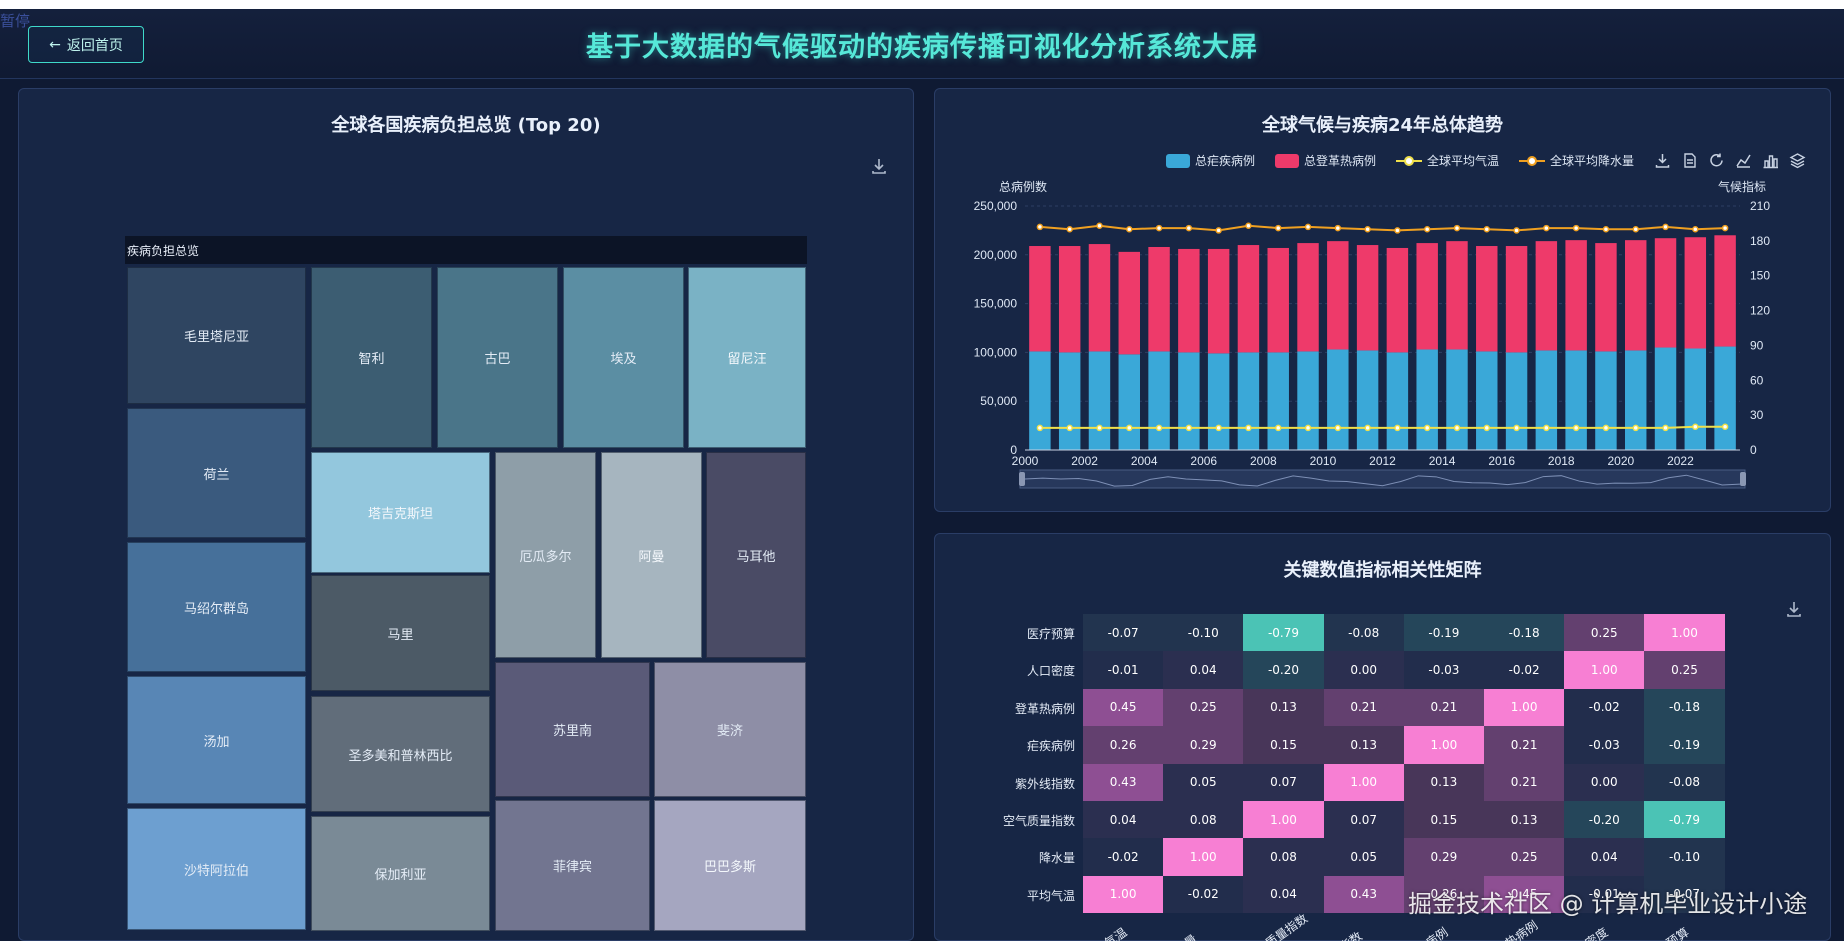 This screenshot has width=1844, height=941. What do you see at coordinates (1689, 160) in the screenshot?
I see `data-view-icon` at bounding box center [1689, 160].